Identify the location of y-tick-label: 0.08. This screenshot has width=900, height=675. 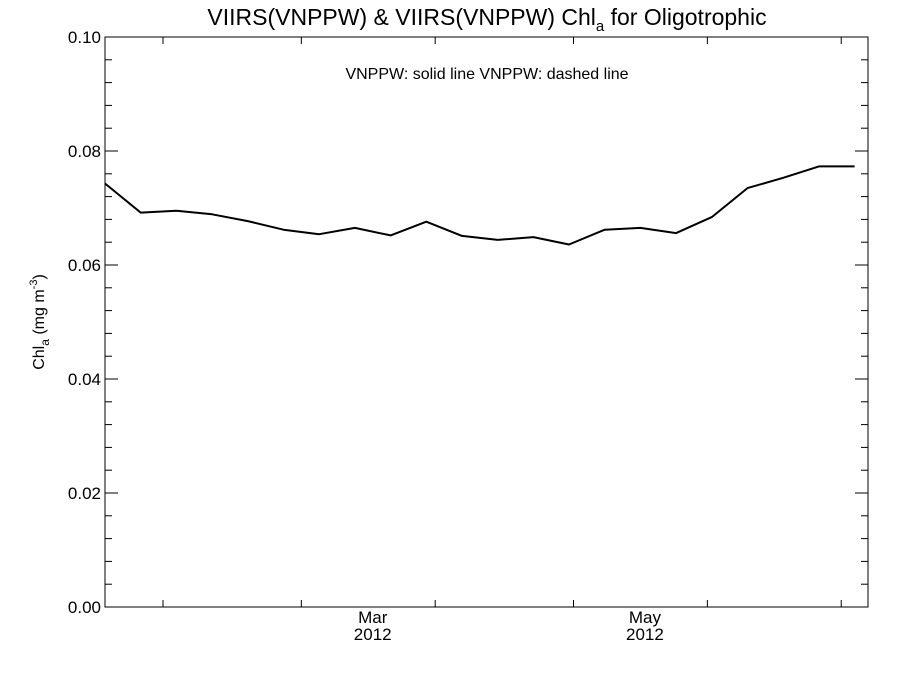
(84, 151).